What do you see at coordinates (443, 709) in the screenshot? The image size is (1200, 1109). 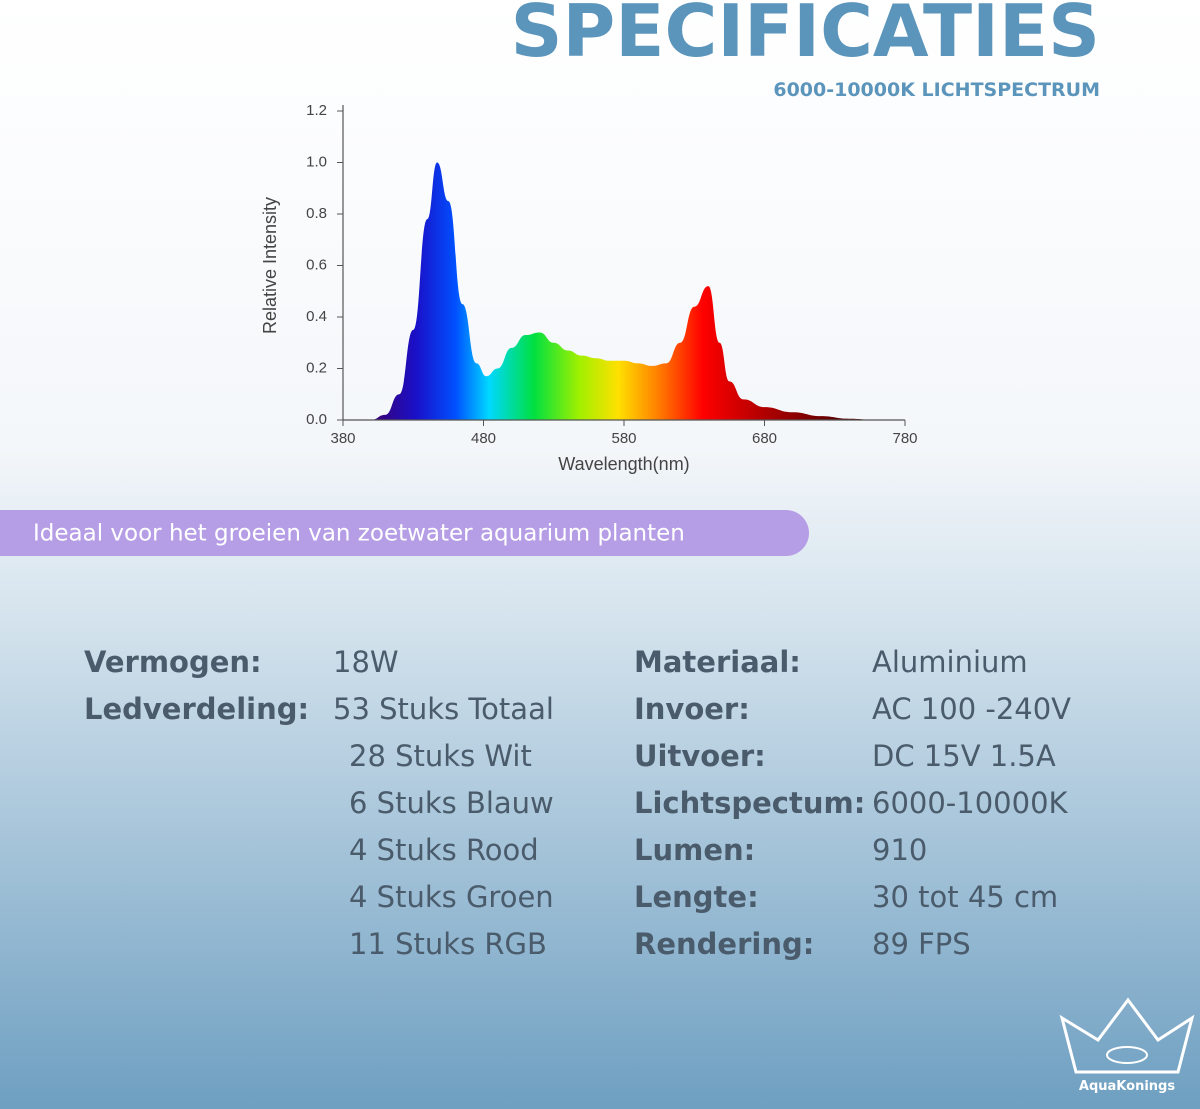 I see `spec-value: 53 Stuks Totaal` at bounding box center [443, 709].